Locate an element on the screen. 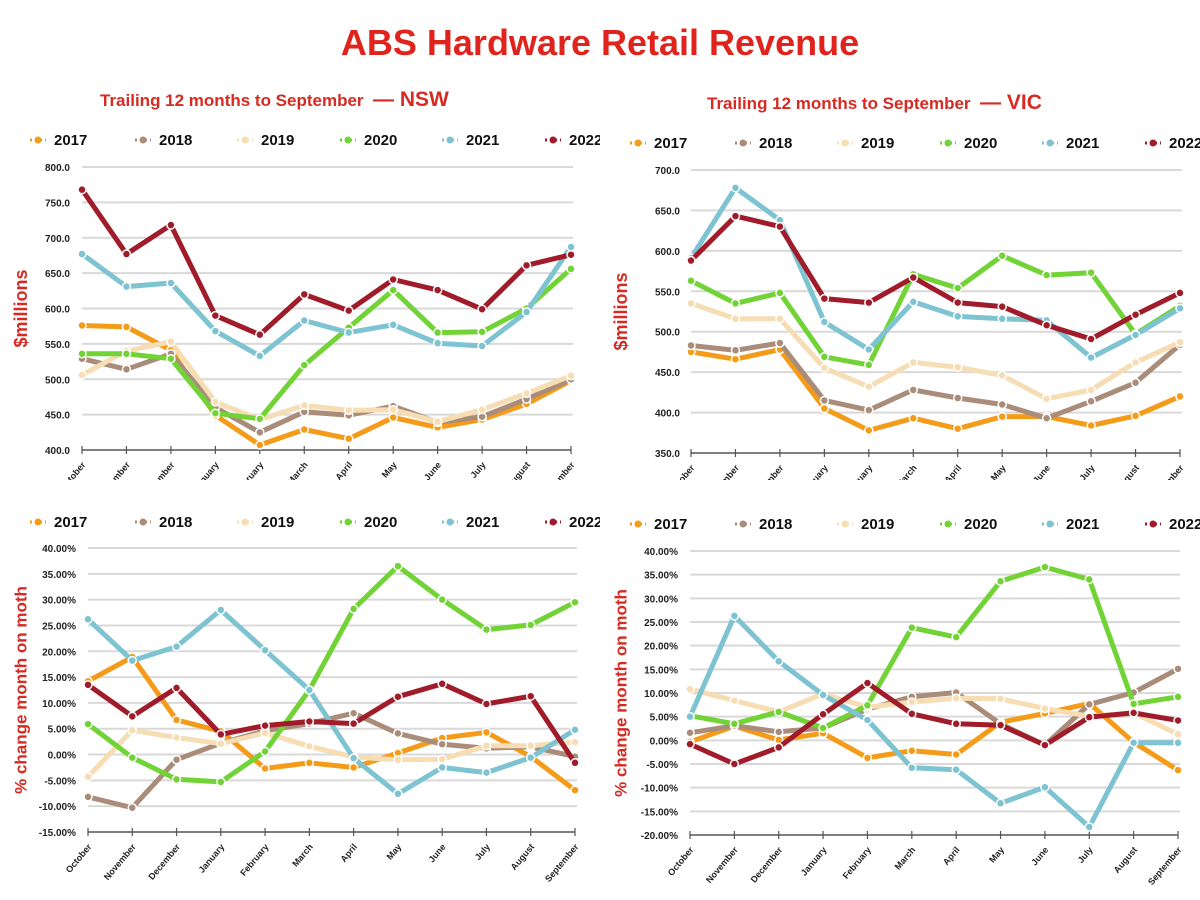 The image size is (1200, 900). x-tick-label: November is located at coordinates (722, 864).